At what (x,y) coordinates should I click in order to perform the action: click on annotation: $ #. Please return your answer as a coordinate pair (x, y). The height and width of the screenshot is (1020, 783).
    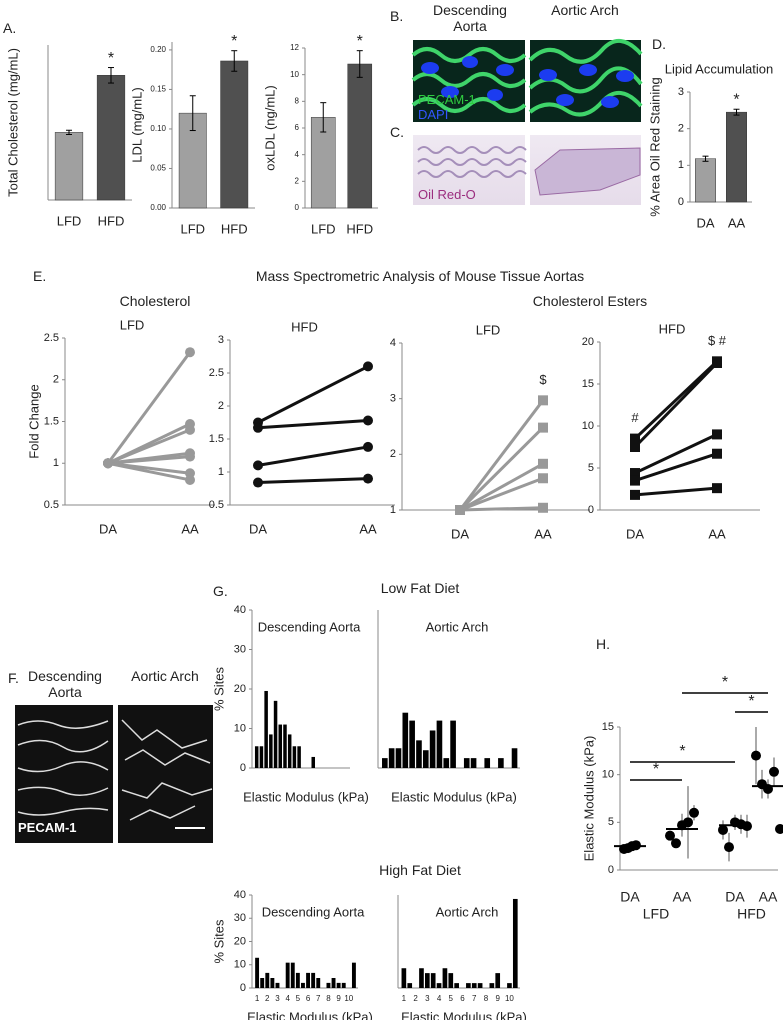
    Looking at the image, I should click on (717, 340).